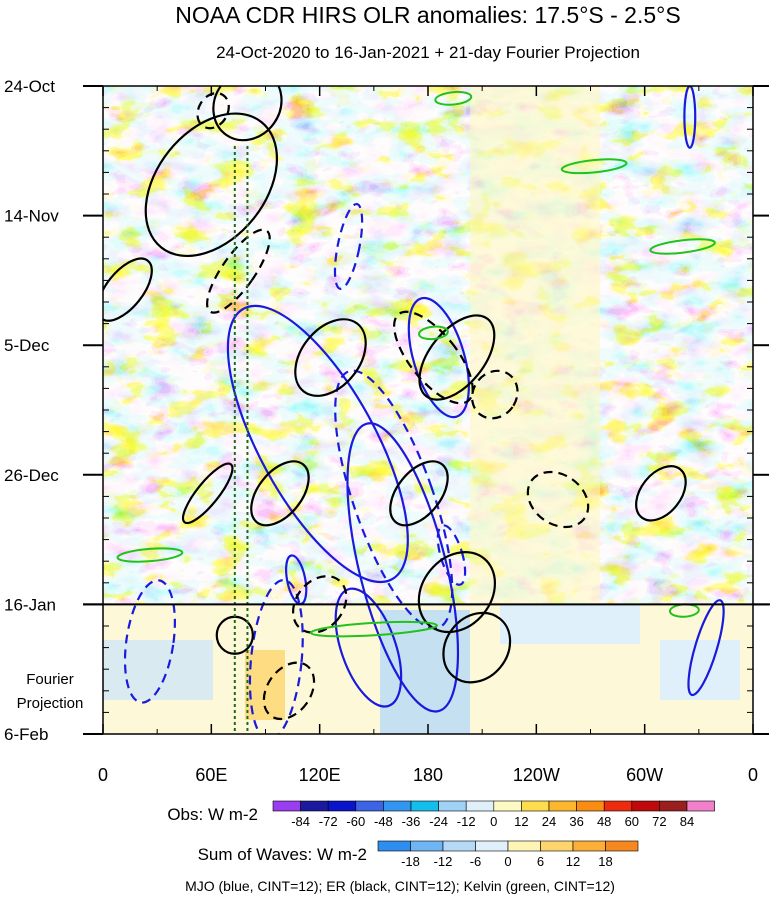  Describe the element at coordinates (31, 475) in the screenshot. I see `y-tick-label: 26-Dec` at that location.